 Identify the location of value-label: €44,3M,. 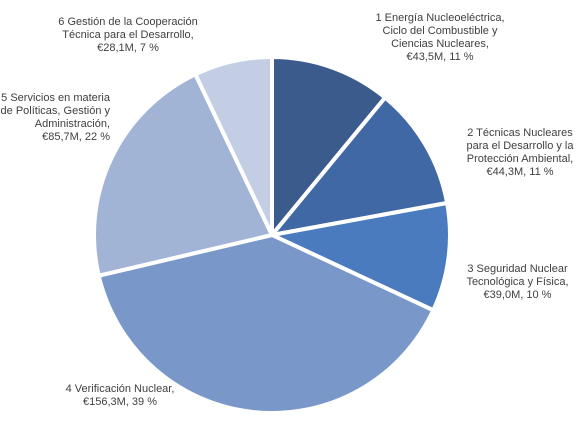
(506, 172).